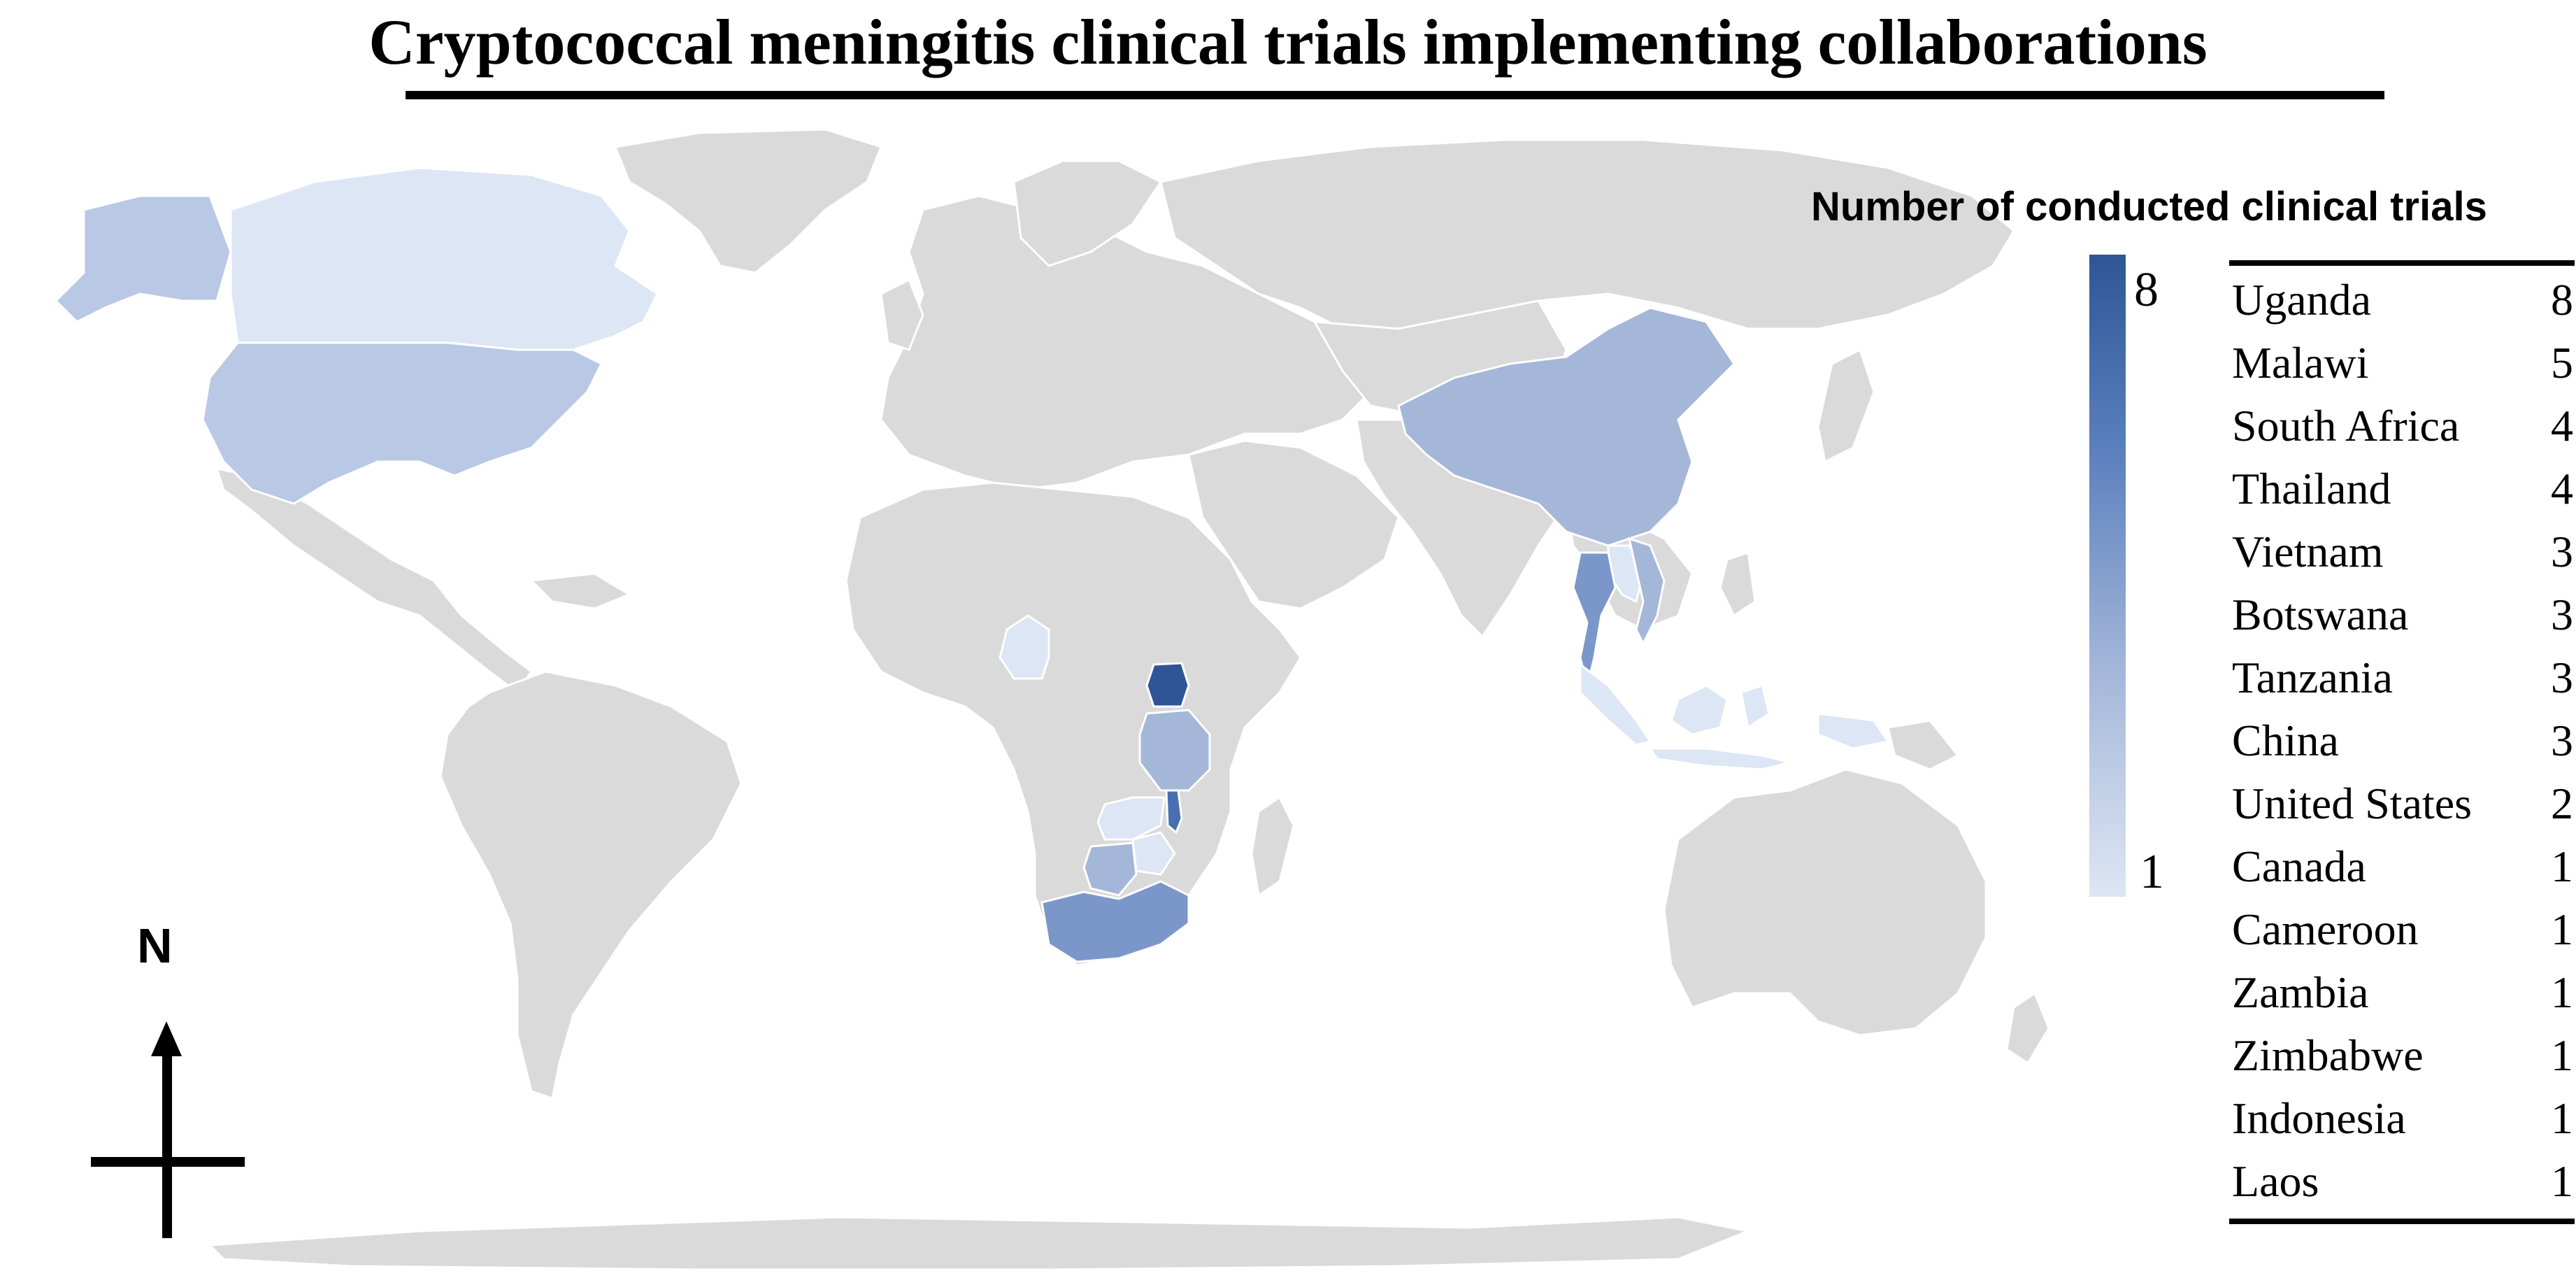 This screenshot has width=2576, height=1285. I want to click on scale-min-label: 1, so click(2152, 872).